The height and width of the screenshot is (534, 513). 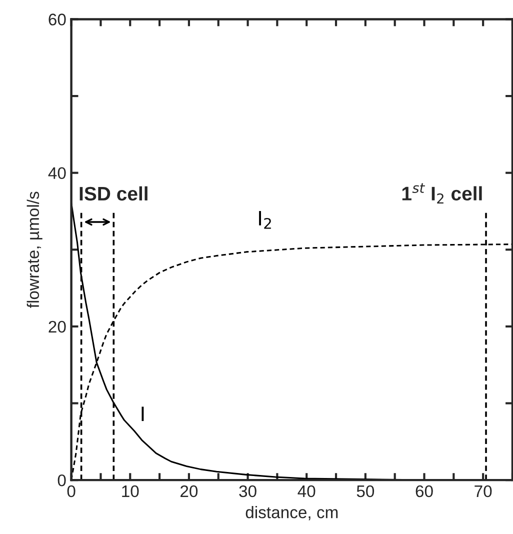 What do you see at coordinates (143, 414) in the screenshot?
I see `series-label: I` at bounding box center [143, 414].